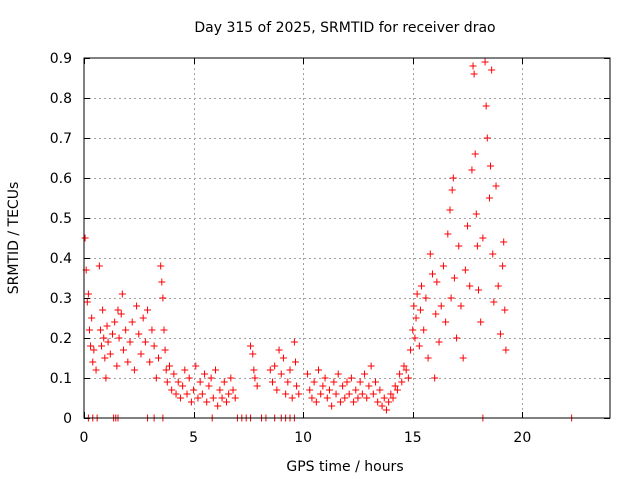 The image size is (640, 480). Describe the element at coordinates (303, 438) in the screenshot. I see `x-tick-label: 10` at that location.